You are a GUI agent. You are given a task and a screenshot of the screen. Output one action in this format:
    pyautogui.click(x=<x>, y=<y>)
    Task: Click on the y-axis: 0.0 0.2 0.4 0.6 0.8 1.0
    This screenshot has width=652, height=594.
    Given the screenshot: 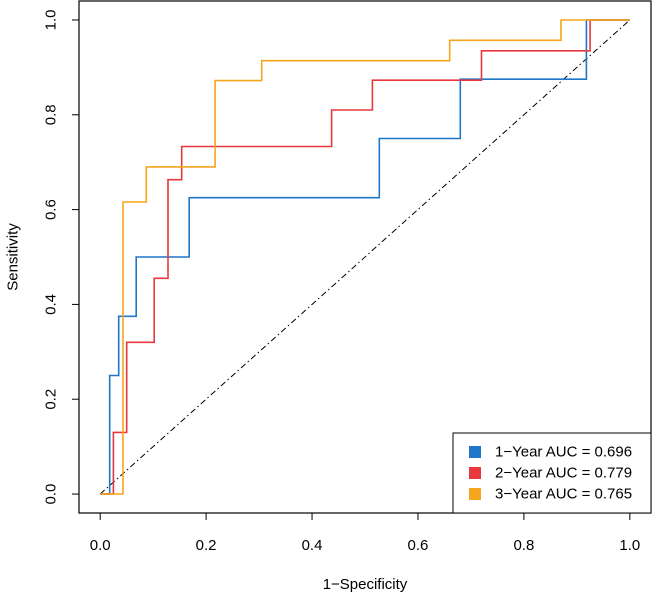 What is the action you would take?
    pyautogui.click(x=61, y=257)
    